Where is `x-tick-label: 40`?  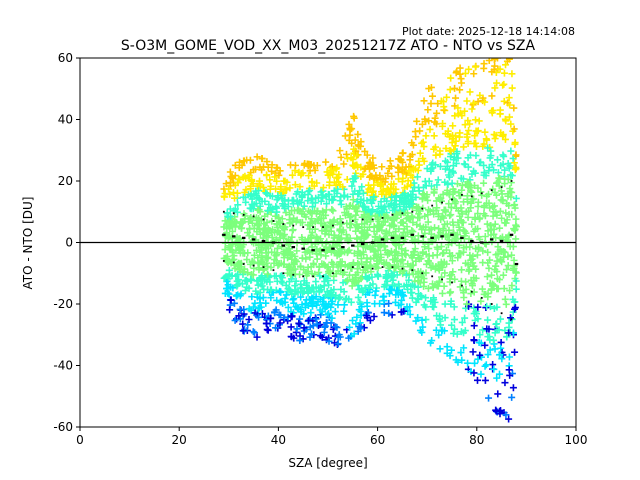
x-tick-label: 40 is located at coordinates (278, 440).